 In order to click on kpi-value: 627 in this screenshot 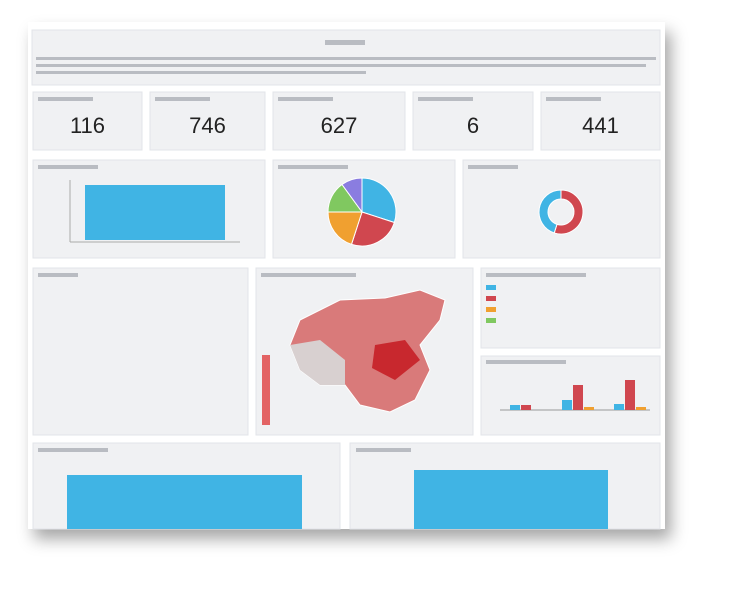, I will do `click(339, 125)`.